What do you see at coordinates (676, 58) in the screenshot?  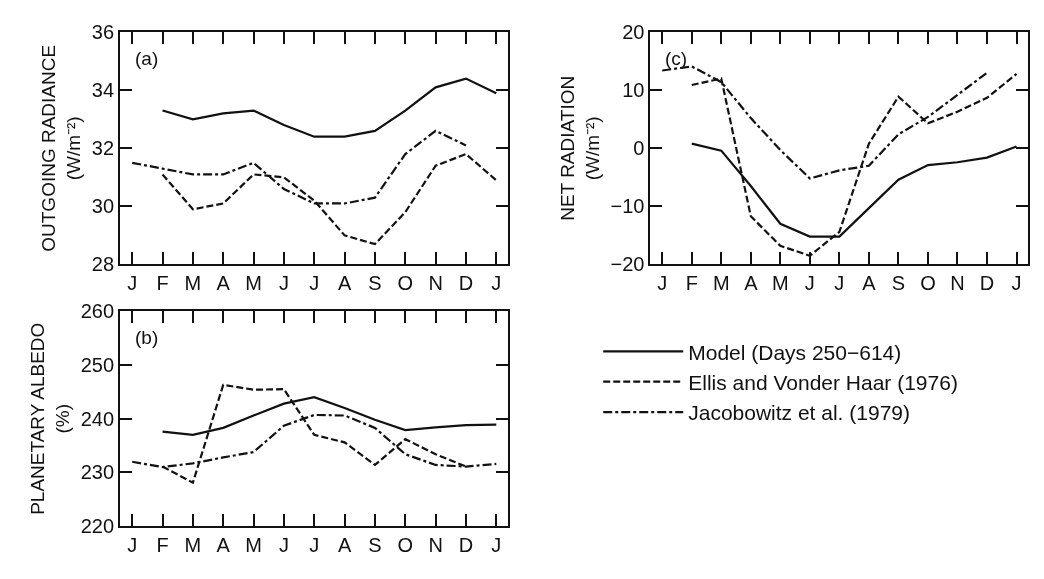 I see `annotation: (c)` at bounding box center [676, 58].